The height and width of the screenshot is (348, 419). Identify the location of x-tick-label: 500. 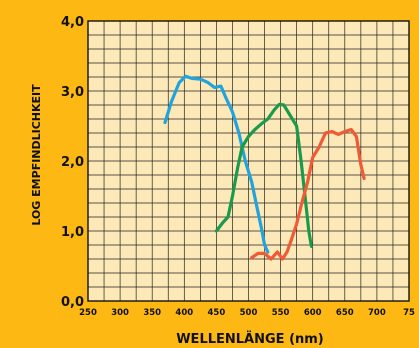
(249, 313).